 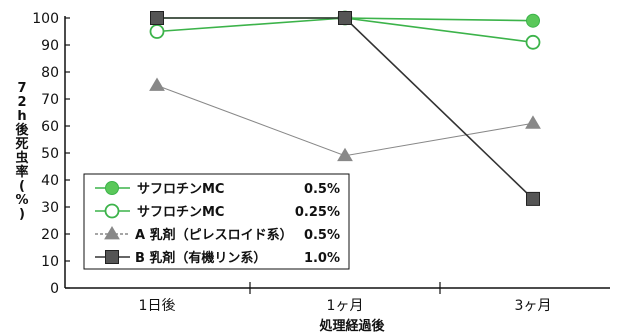 What do you see at coordinates (50, 262) in the screenshot?
I see `y-tick-label: 10` at bounding box center [50, 262].